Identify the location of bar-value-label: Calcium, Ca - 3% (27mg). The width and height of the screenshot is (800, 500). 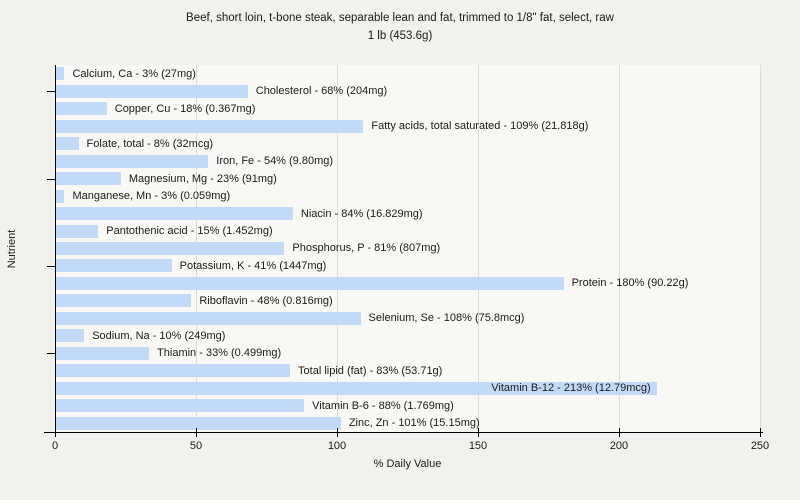
(134, 73).